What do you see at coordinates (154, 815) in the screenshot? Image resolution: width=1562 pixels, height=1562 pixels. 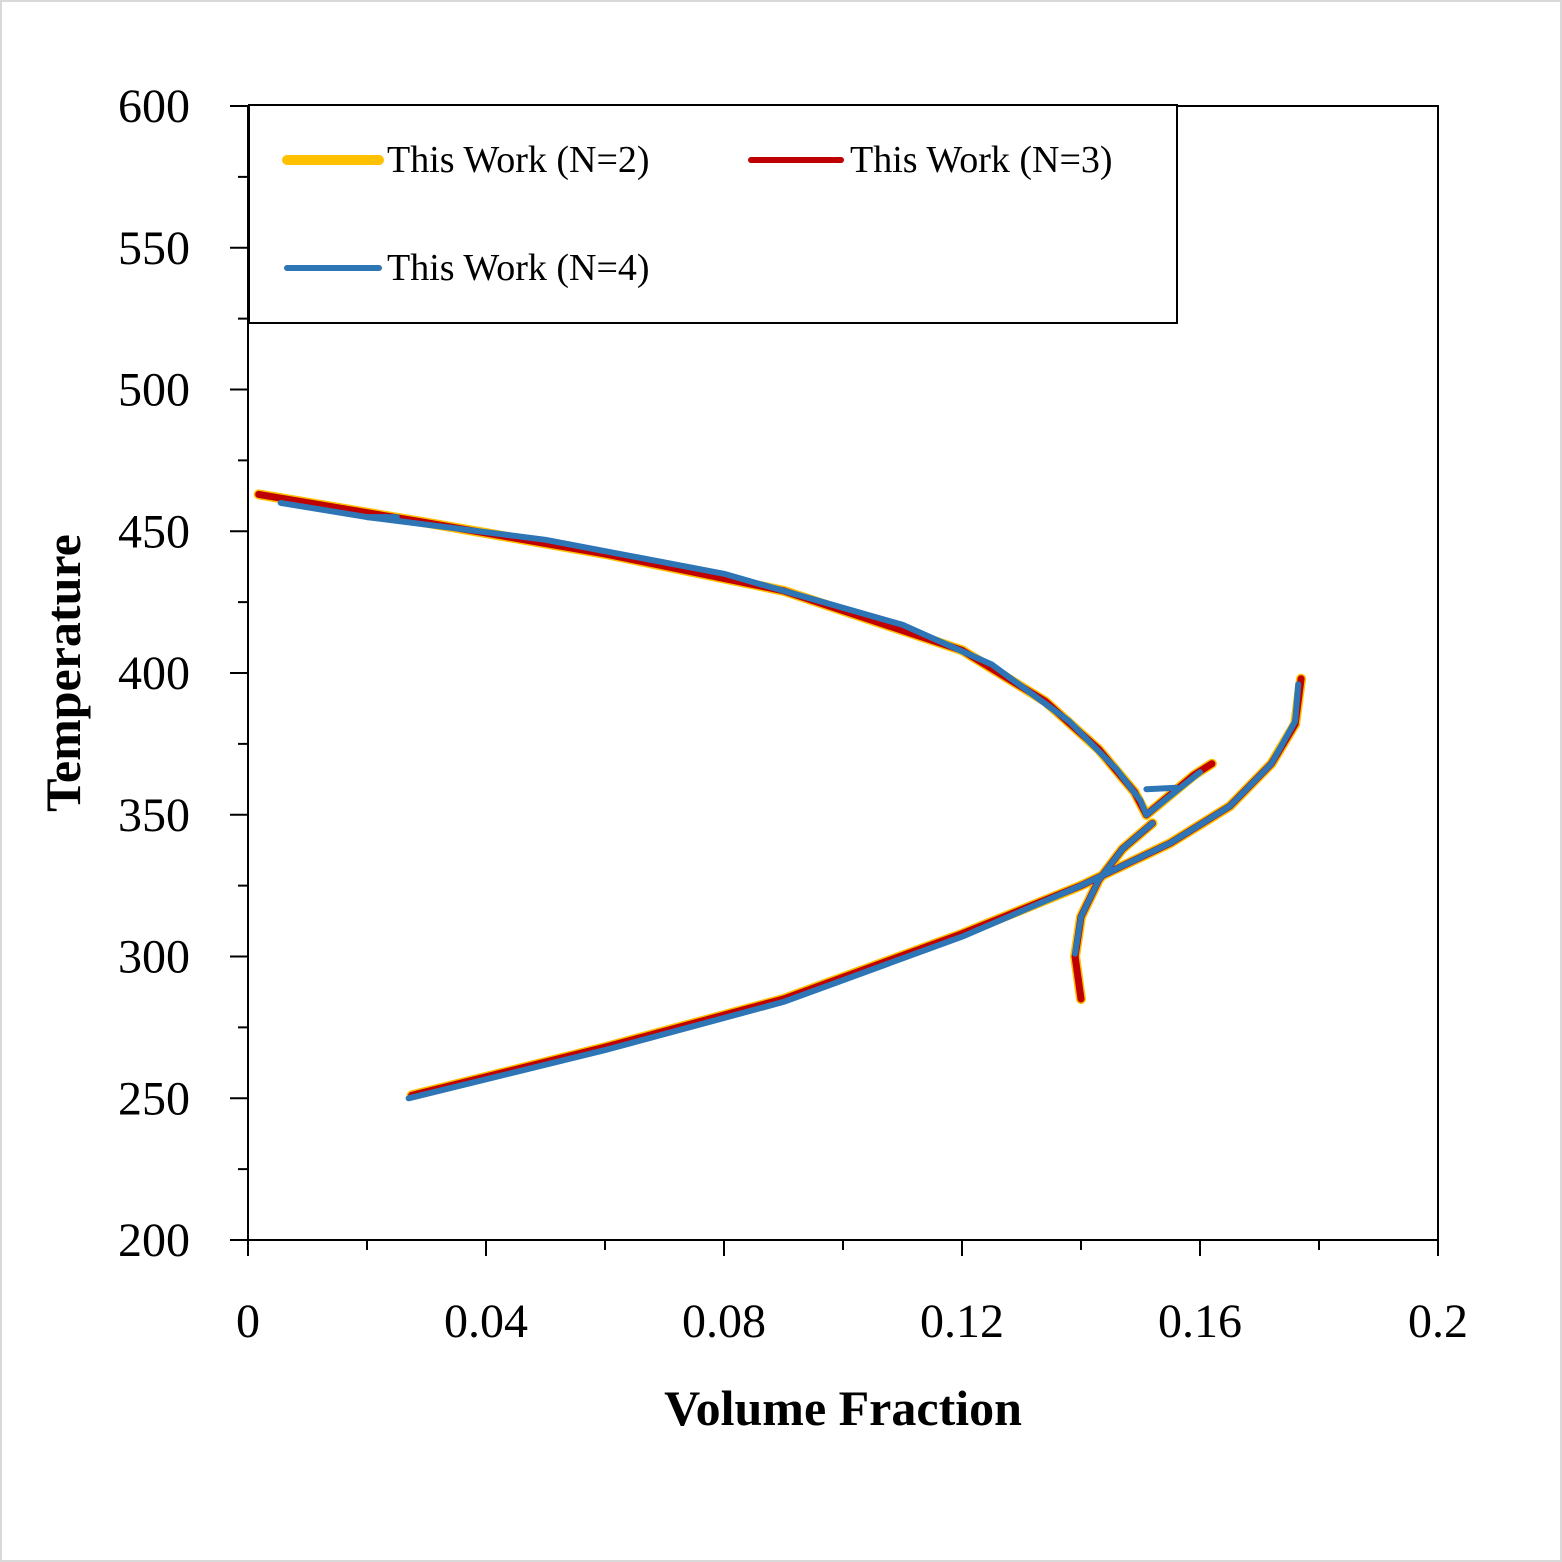 I see `y-tick-label: 350` at bounding box center [154, 815].